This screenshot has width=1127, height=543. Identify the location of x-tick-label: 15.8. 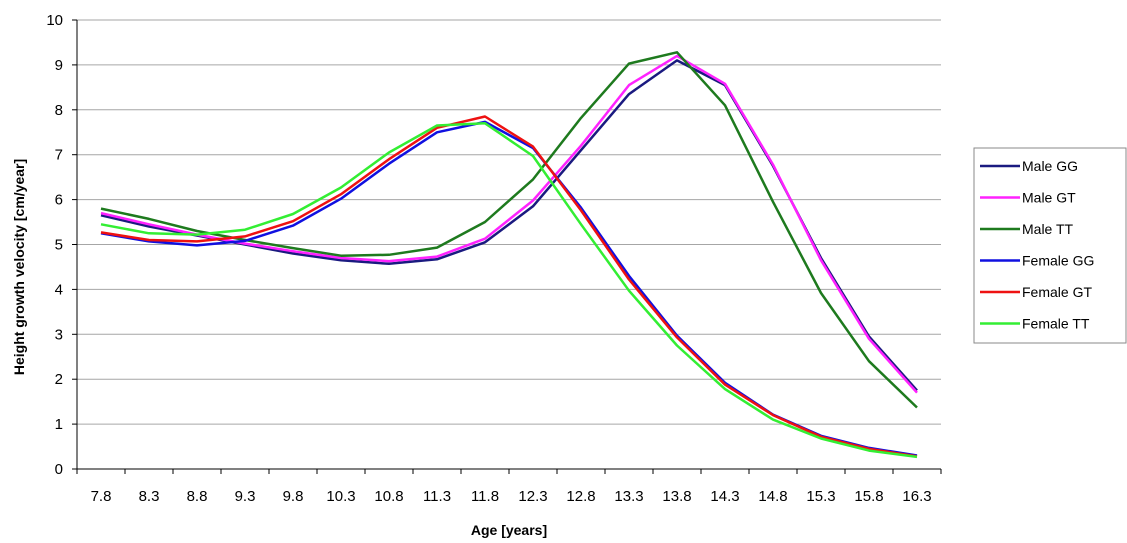
(868, 496).